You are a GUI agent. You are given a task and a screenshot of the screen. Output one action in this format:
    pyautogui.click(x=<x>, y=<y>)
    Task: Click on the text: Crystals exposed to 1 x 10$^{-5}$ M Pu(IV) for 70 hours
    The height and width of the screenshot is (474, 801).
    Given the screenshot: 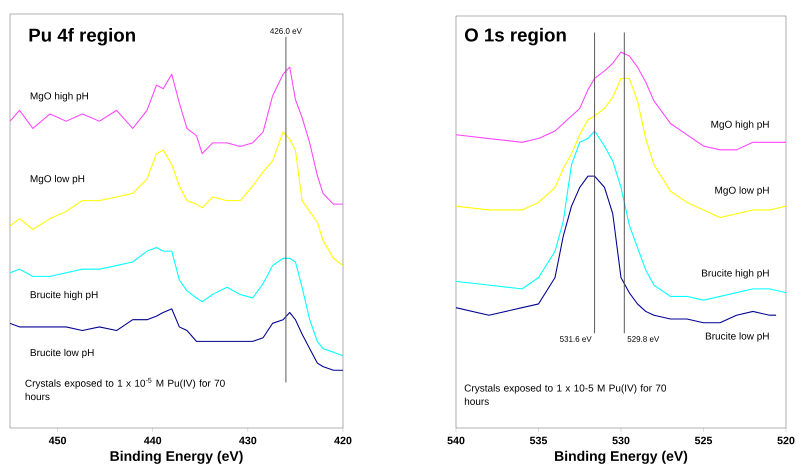 What is the action you would take?
    pyautogui.click(x=125, y=389)
    